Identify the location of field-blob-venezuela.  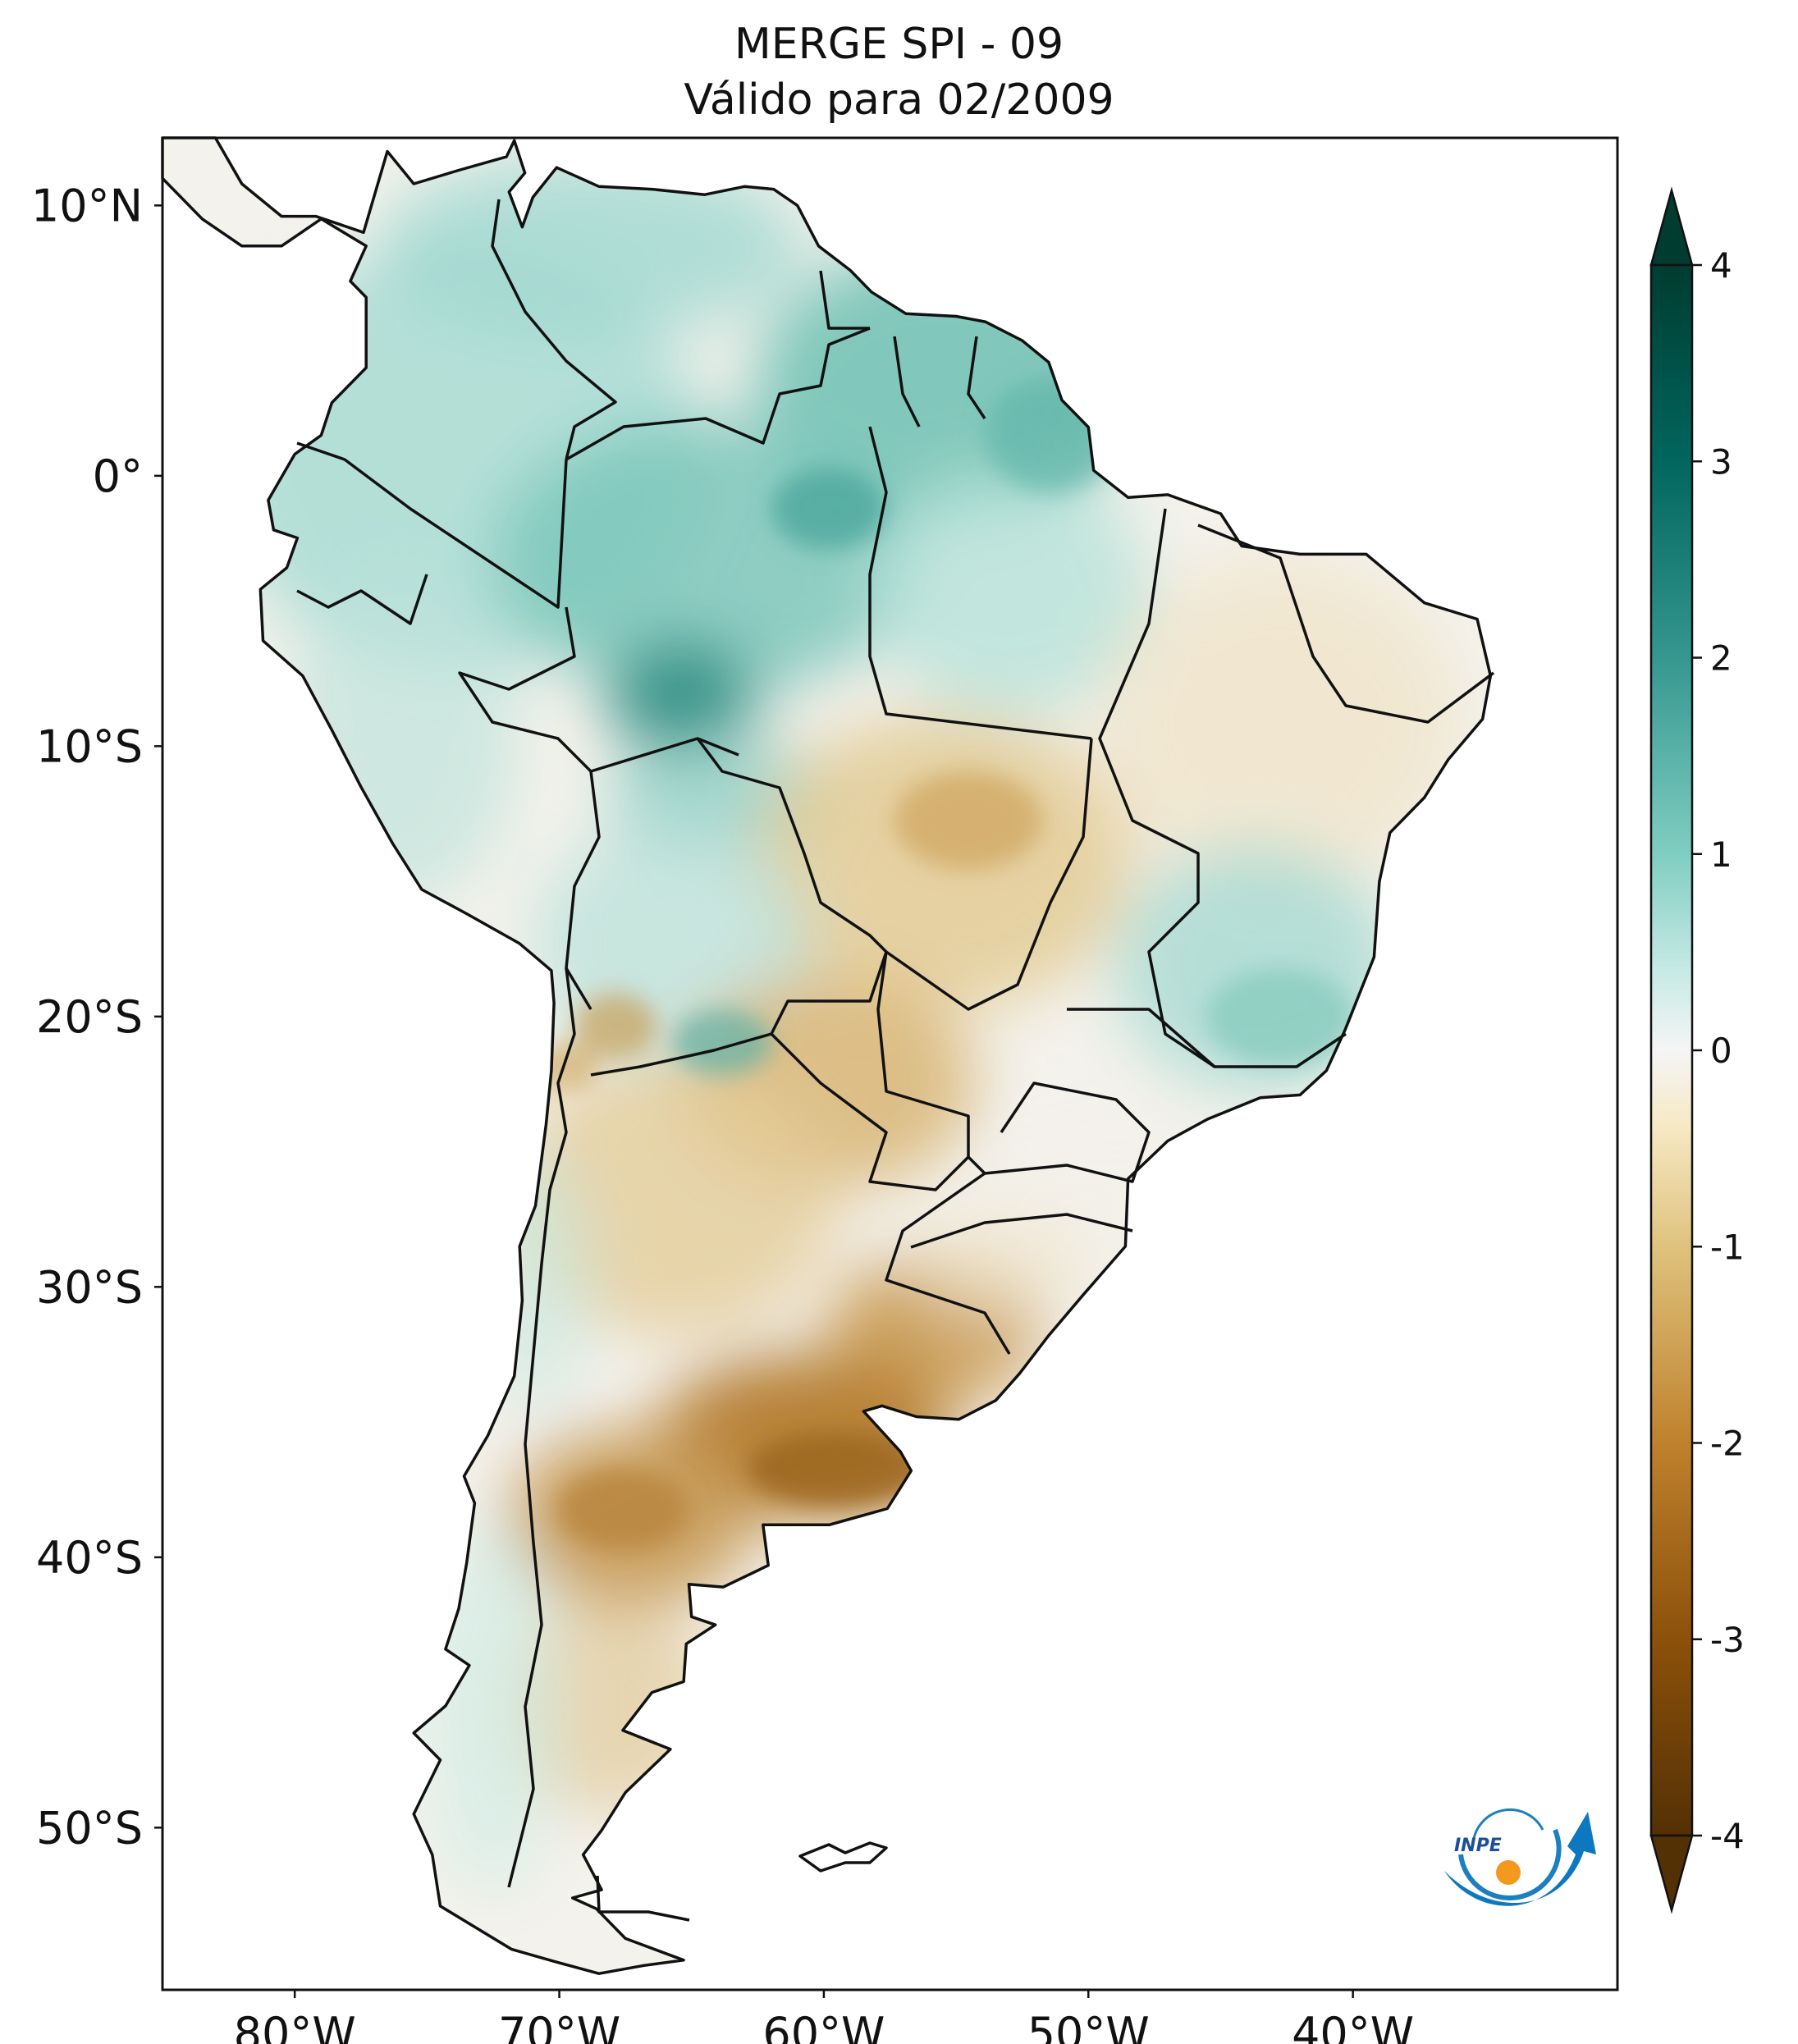
(590, 246).